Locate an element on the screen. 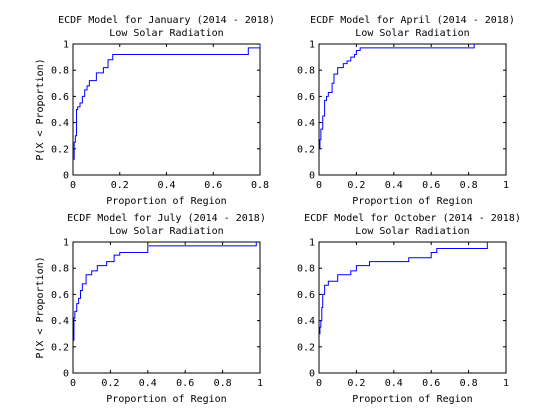  chart-title: ECDF Model for October (2014 - 2018) is located at coordinates (412, 218).